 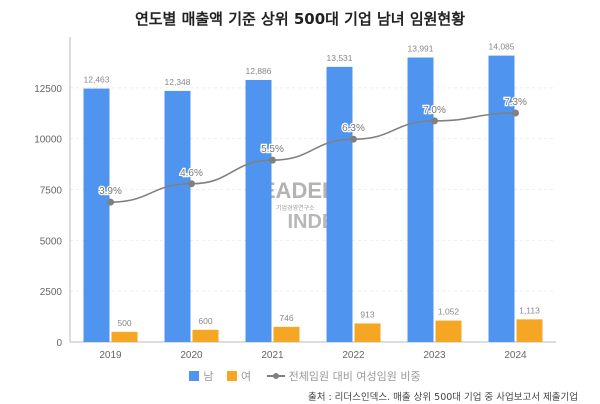 What do you see at coordinates (124, 323) in the screenshot?
I see `data-label-female: 500` at bounding box center [124, 323].